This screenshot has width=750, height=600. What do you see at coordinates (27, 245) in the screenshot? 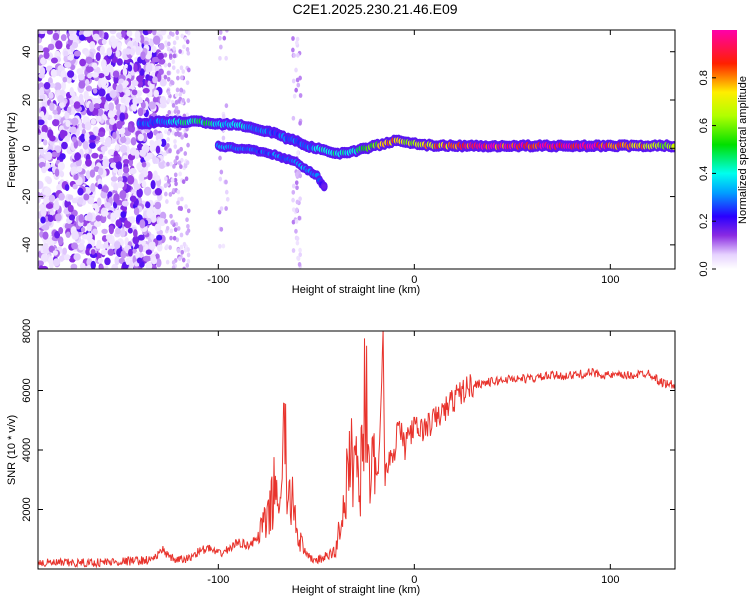
I see `y-tick-label: -40` at bounding box center [27, 245].